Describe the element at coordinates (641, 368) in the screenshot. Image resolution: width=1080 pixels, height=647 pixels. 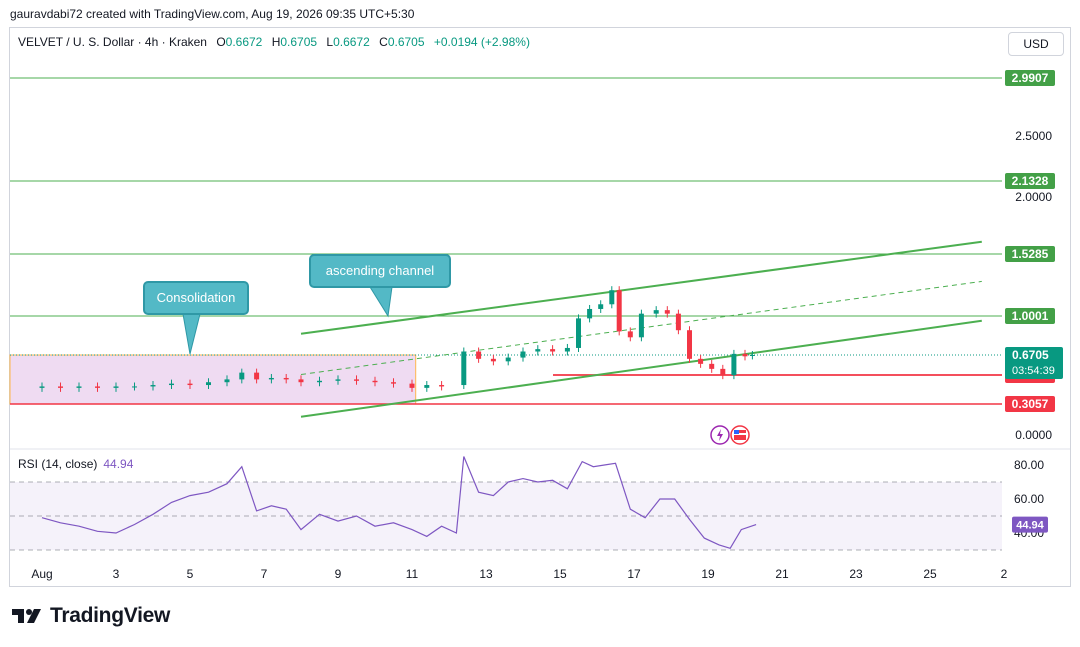
I see `channel-lower-line` at that location.